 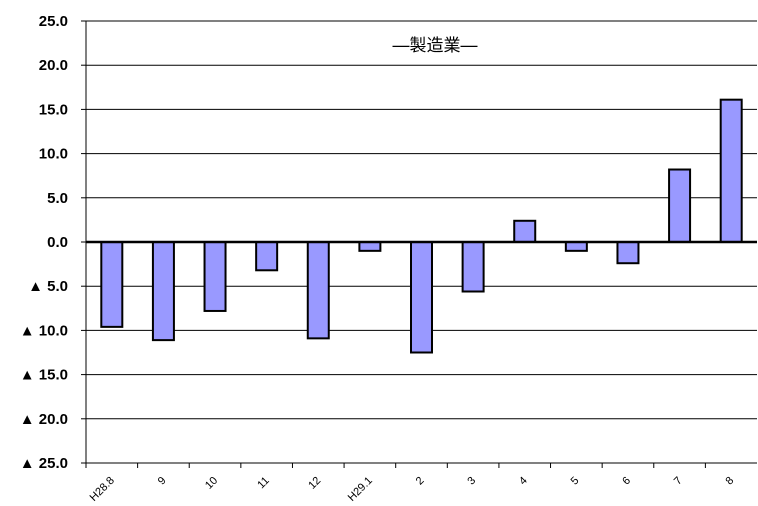 I want to click on y-tick-label: 5.0, so click(x=57, y=198).